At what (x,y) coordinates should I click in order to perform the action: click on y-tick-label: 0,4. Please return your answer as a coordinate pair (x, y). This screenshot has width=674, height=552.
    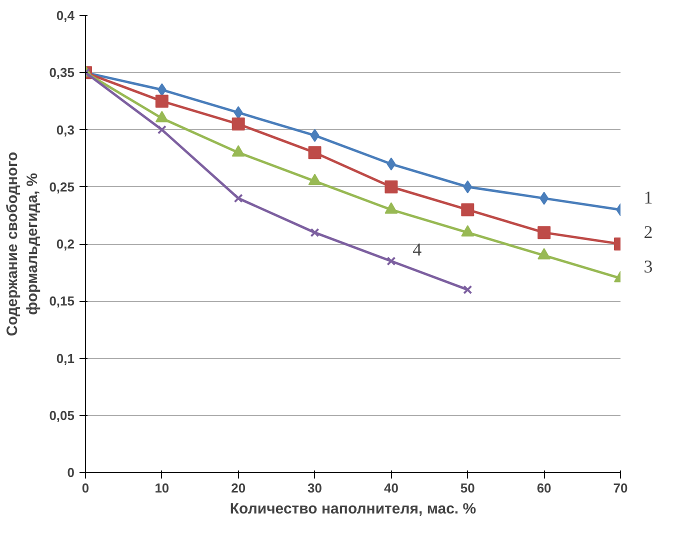
    Looking at the image, I should click on (66, 15).